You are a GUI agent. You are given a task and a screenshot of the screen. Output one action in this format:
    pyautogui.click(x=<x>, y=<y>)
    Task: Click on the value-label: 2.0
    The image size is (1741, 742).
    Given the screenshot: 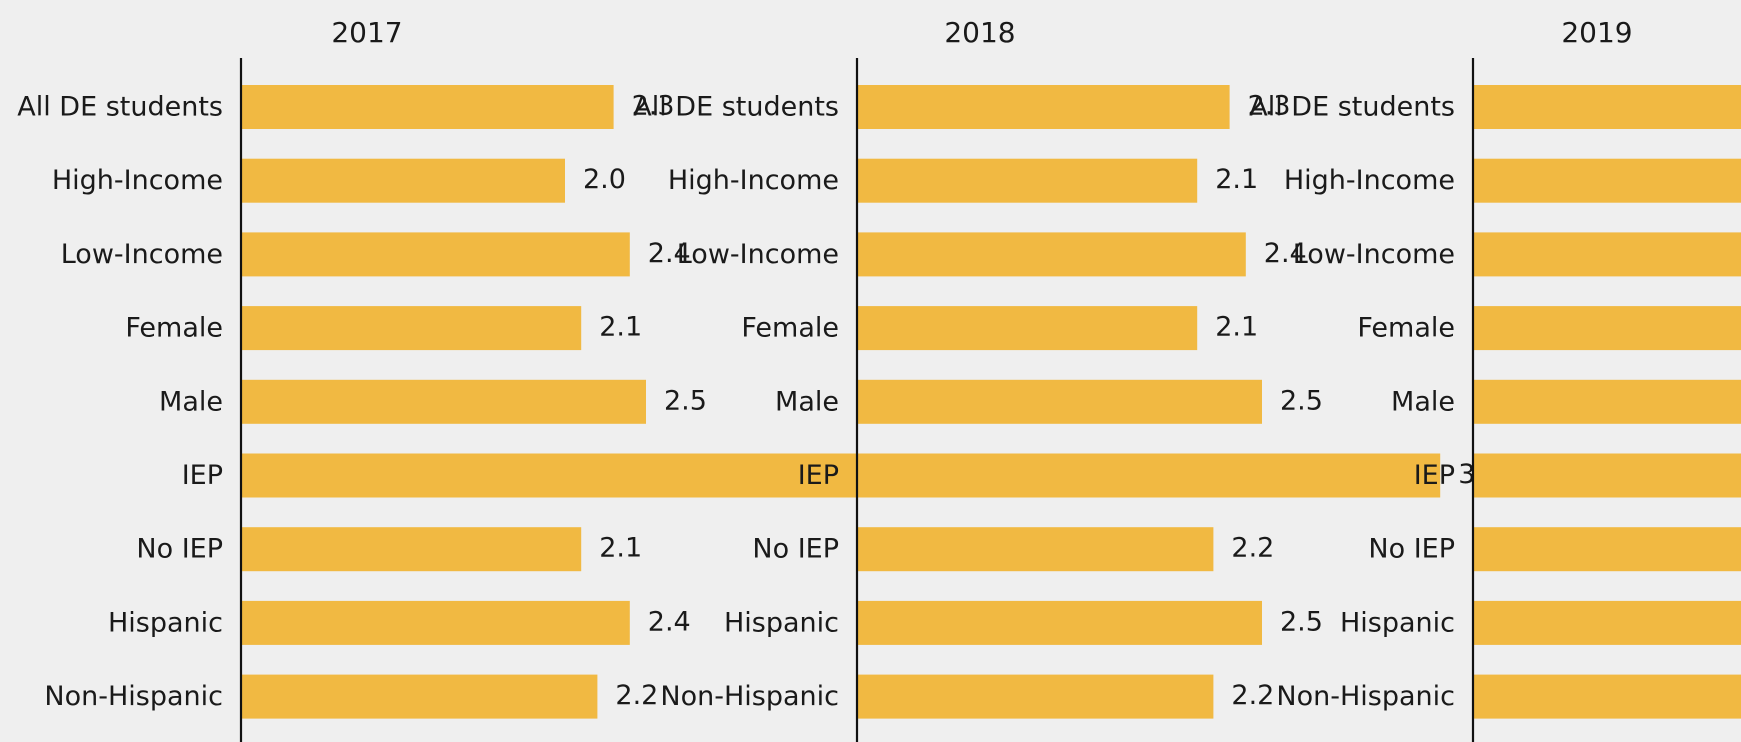 What is the action you would take?
    pyautogui.click(x=604, y=179)
    